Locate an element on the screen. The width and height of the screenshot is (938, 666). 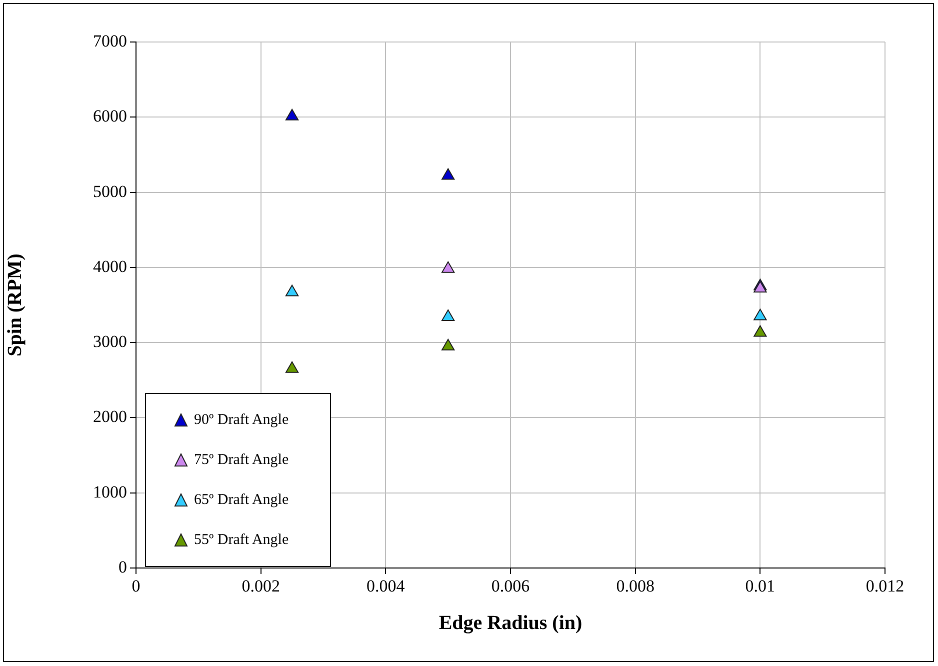
x-tick-label: 0 is located at coordinates (136, 586).